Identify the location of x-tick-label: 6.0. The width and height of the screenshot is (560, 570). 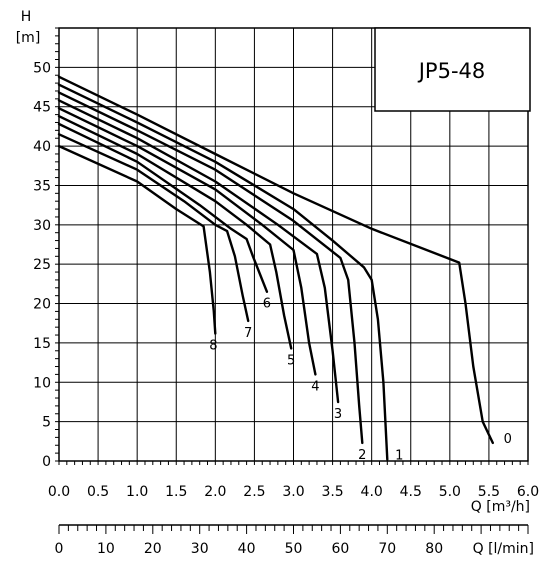
(528, 492).